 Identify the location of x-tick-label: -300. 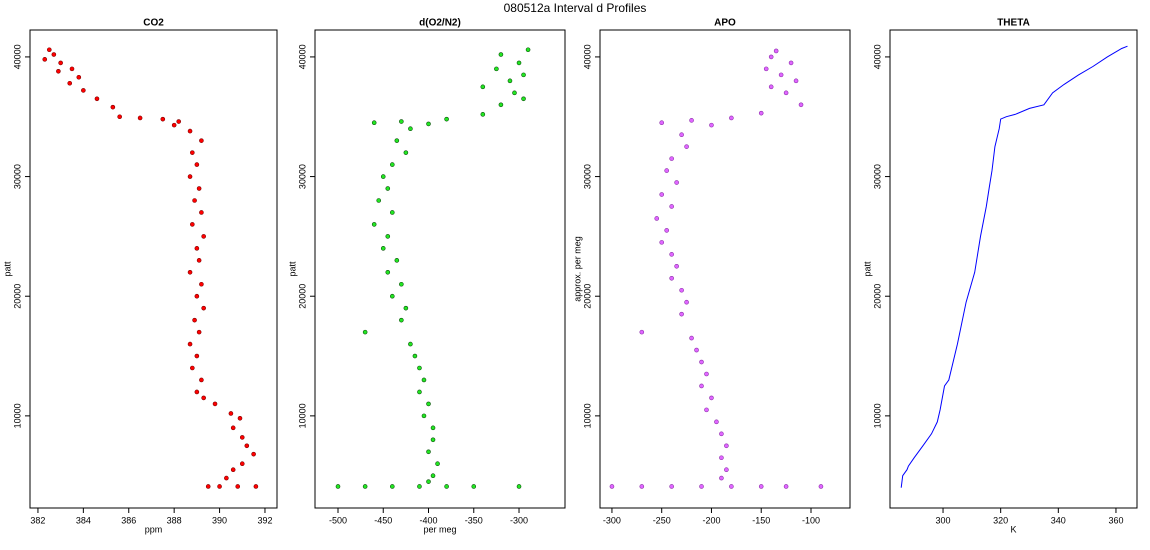
(612, 520).